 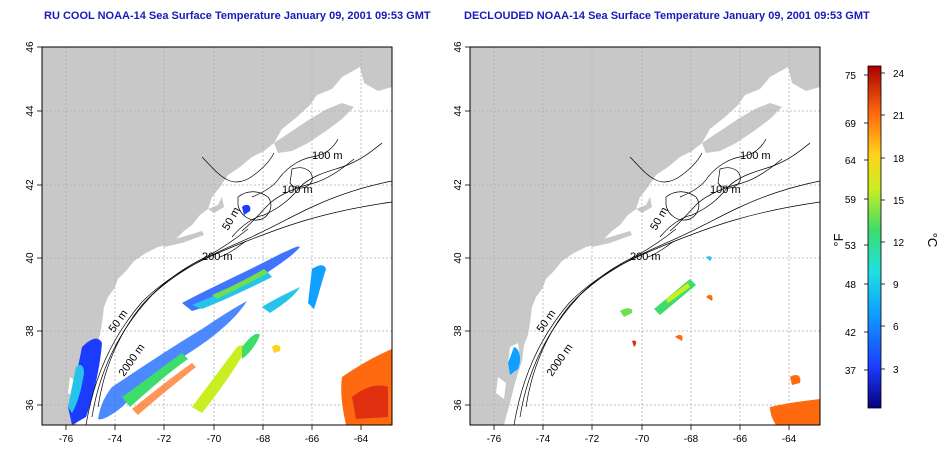 I want to click on colorbar: 75 69 64 59 53 48 42 37 24 21 18 15 12 9 6 3 °F °C, so click(x=885, y=237).